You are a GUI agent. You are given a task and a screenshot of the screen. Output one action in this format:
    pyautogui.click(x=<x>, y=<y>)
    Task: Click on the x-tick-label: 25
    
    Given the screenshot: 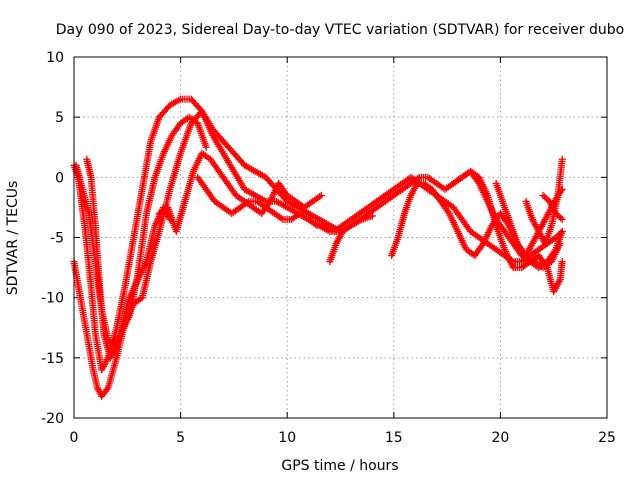 What is the action you would take?
    pyautogui.click(x=607, y=438)
    